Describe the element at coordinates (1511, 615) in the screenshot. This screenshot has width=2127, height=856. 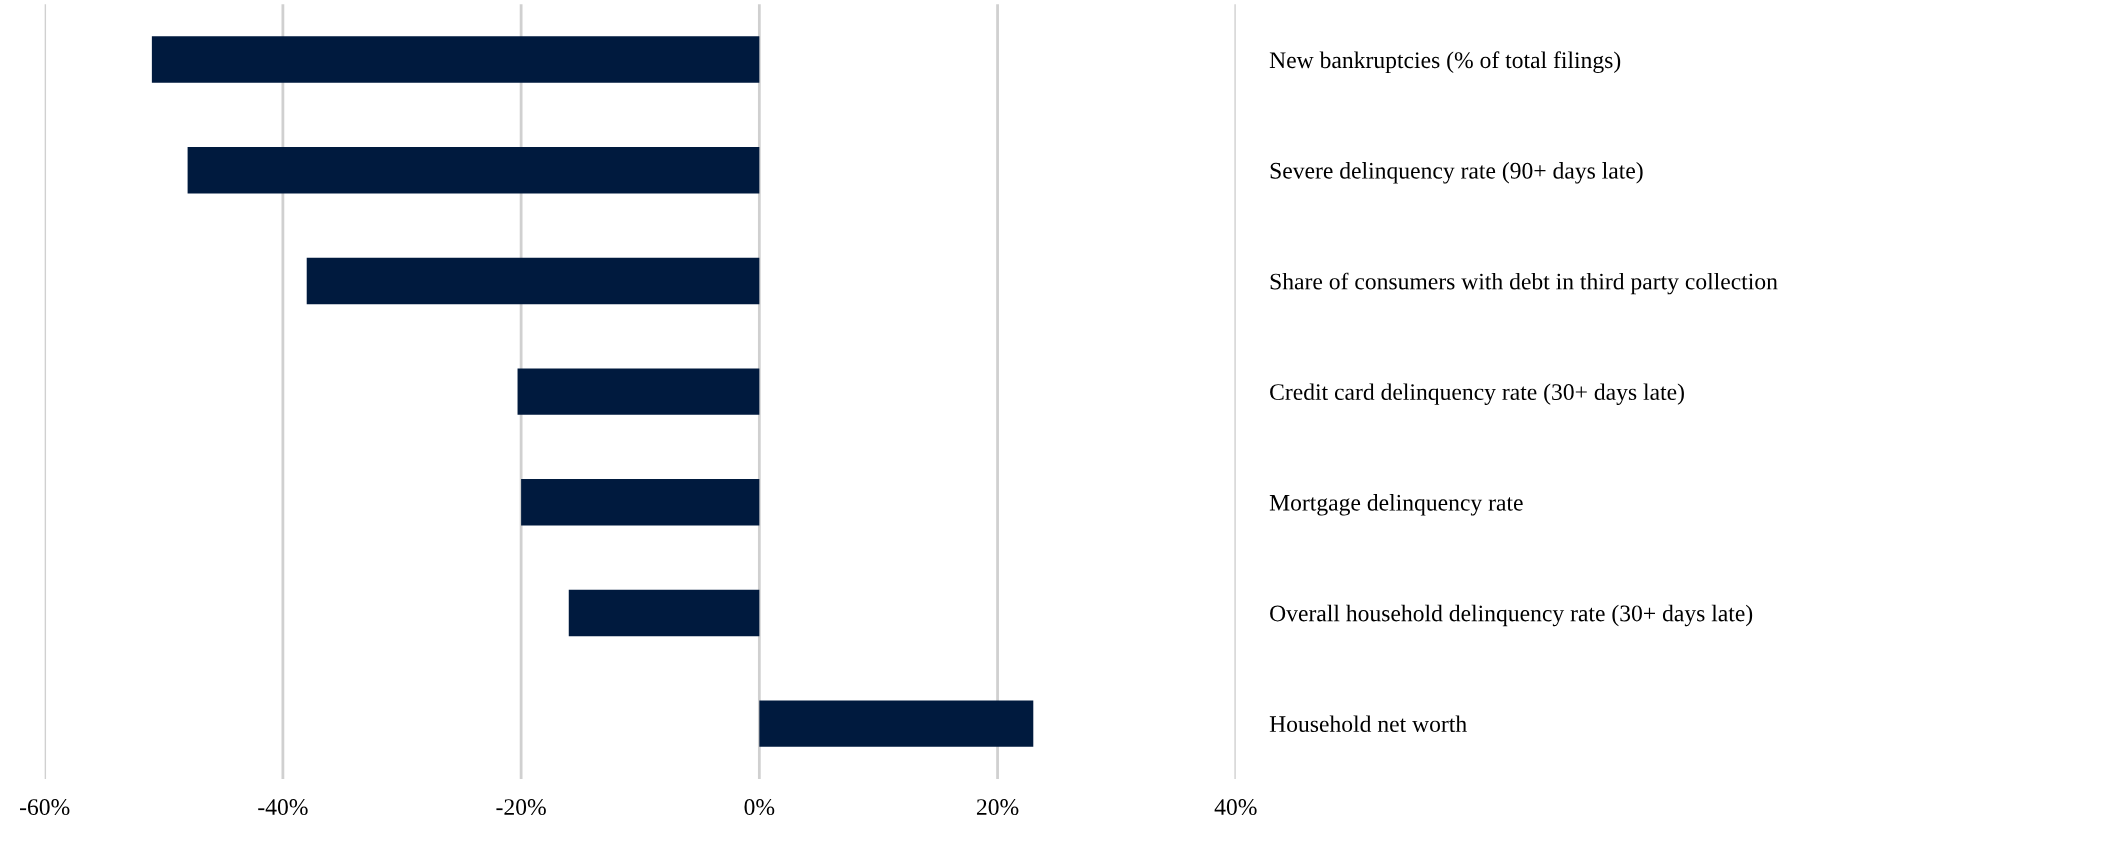
I see `y-tick-label: Overall household delinquency rate (30+ days late)` at that location.